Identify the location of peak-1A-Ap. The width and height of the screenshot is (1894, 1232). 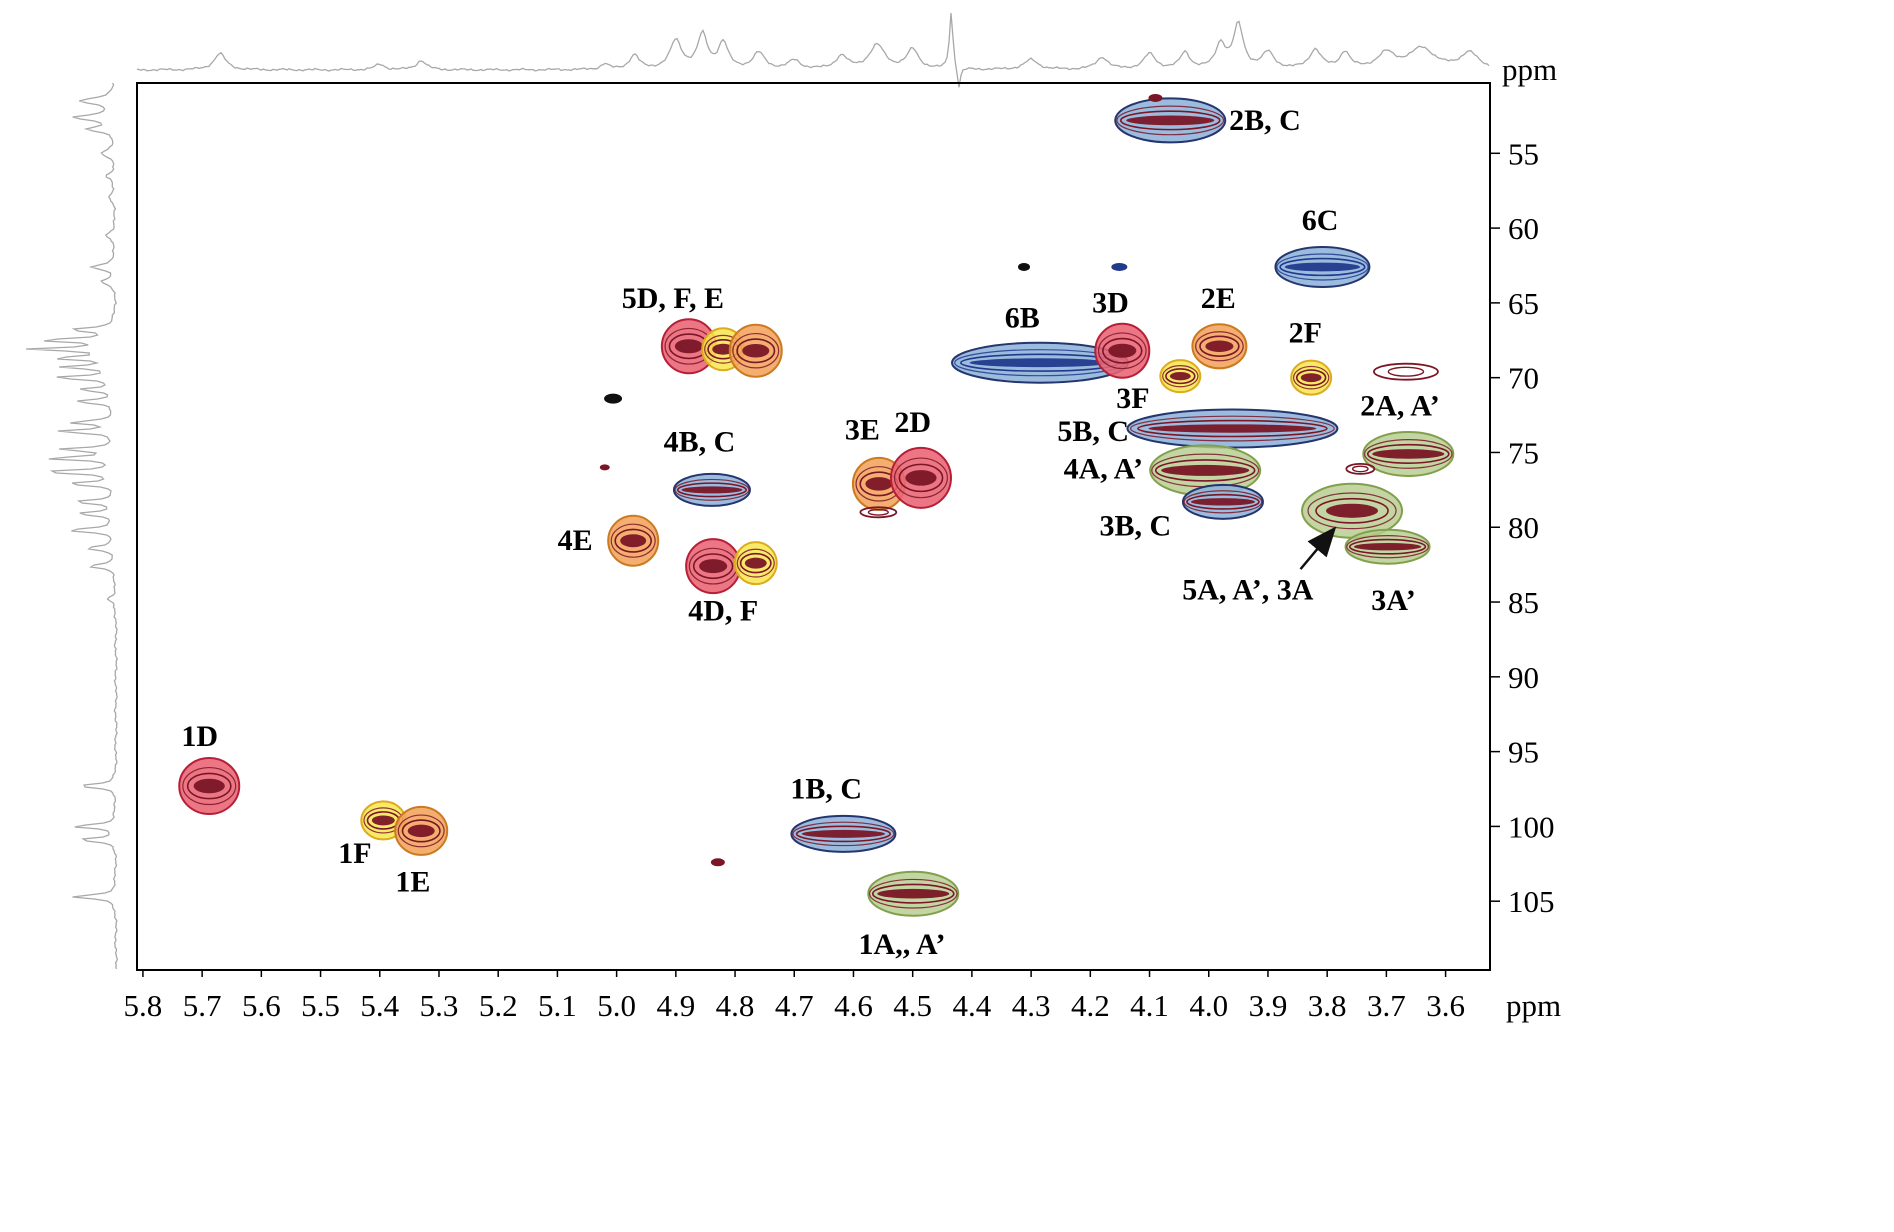
(913, 893).